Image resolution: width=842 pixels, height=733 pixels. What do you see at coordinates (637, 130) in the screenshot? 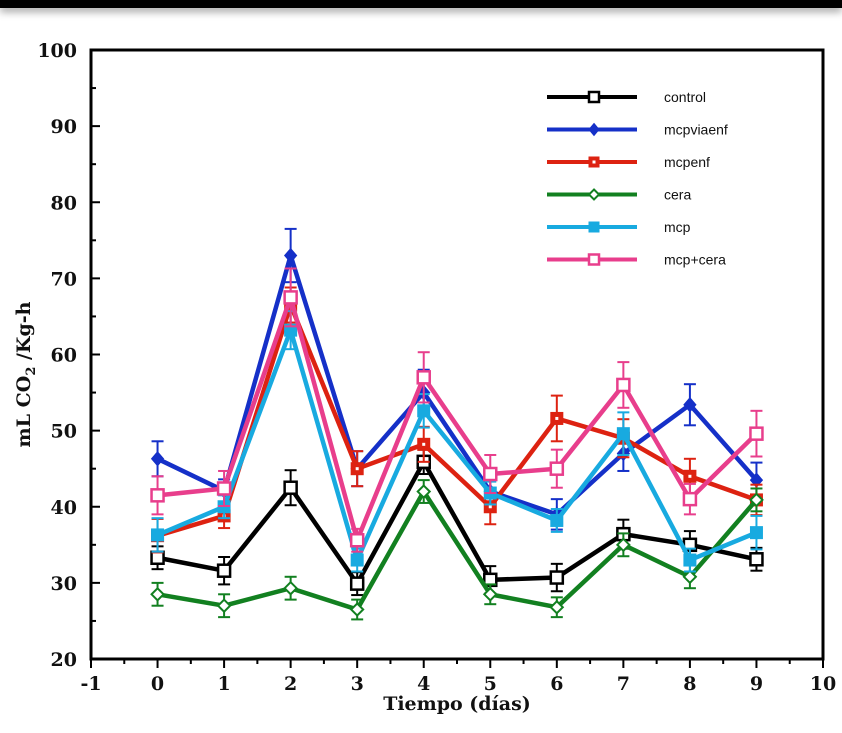
I see `legend-item: mcpviaenf` at bounding box center [637, 130].